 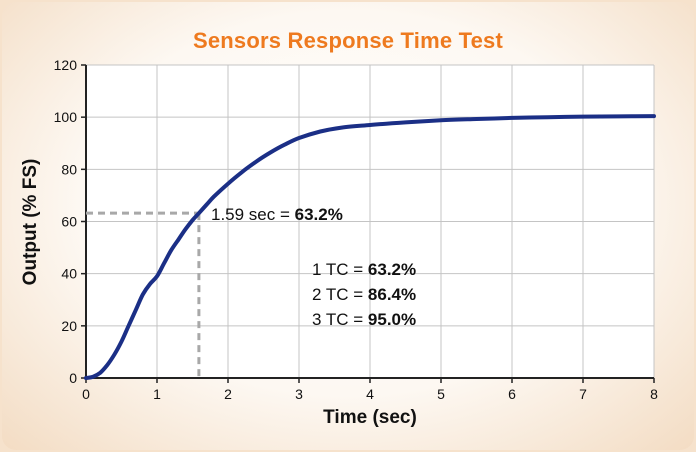 I want to click on x-tick-label: 4, so click(x=370, y=394).